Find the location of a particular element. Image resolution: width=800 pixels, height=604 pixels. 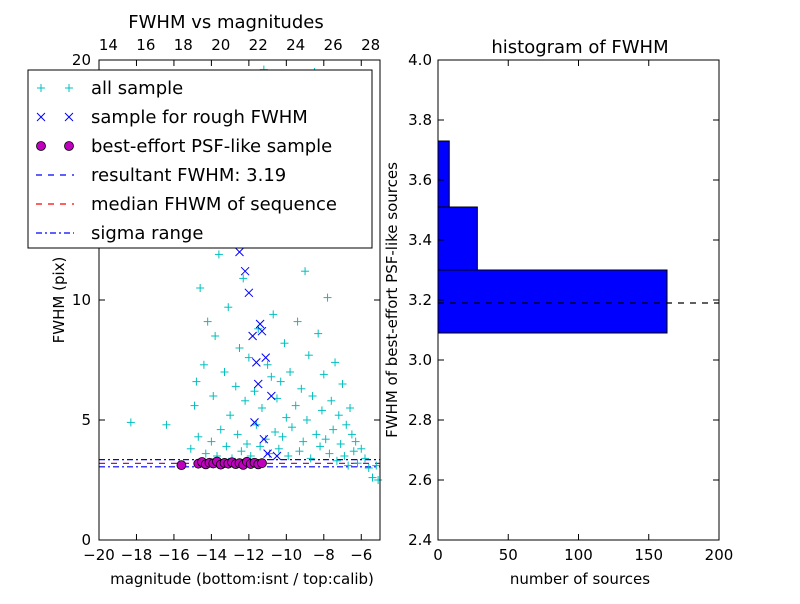

legend-label: sigma range is located at coordinates (147, 233).